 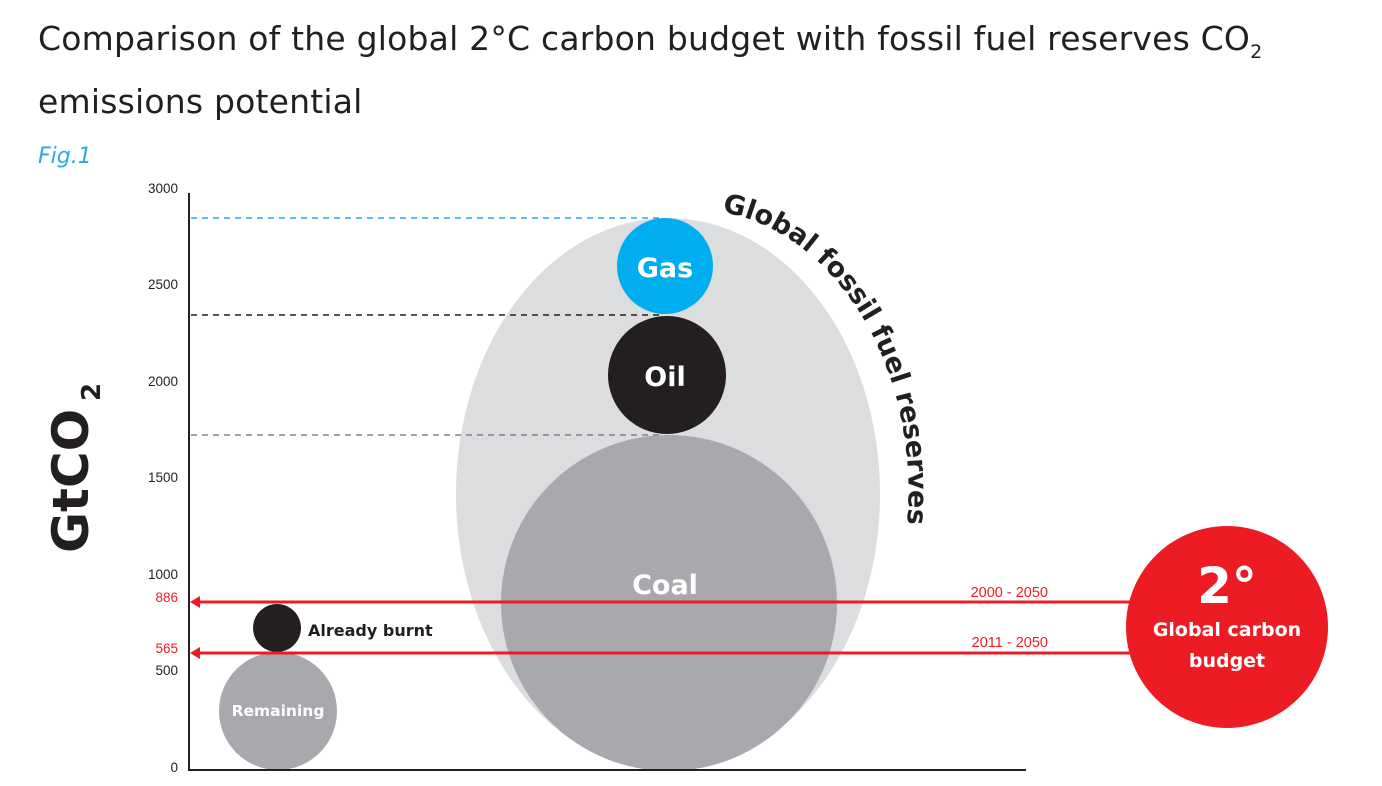 What do you see at coordinates (665, 602) in the screenshot?
I see `arrow-2000-2050` at bounding box center [665, 602].